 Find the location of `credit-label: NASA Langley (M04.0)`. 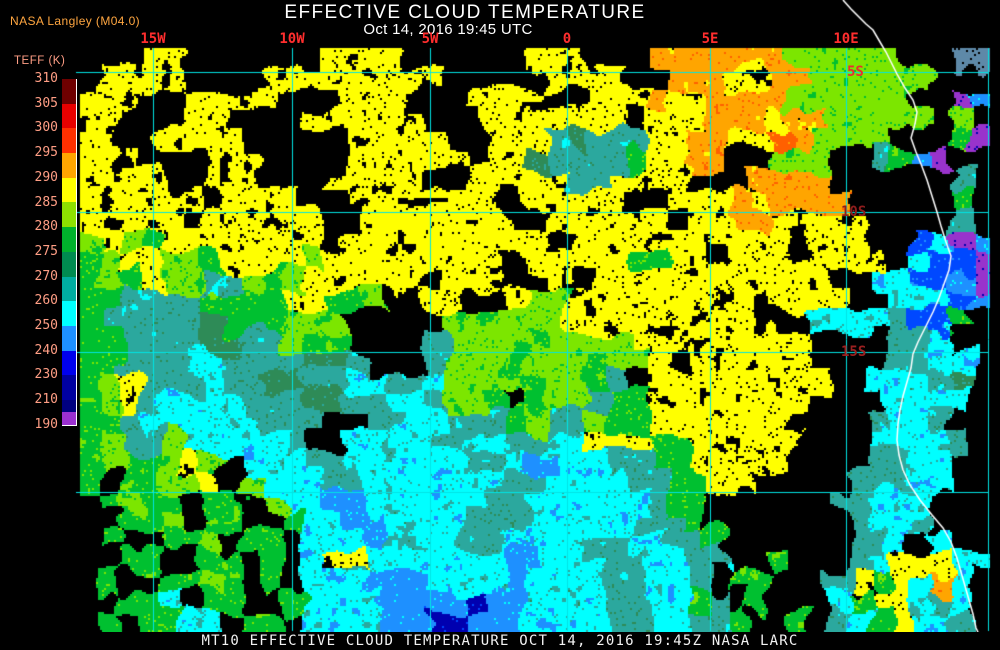

credit-label: NASA Langley (M04.0) is located at coordinates (75, 21).